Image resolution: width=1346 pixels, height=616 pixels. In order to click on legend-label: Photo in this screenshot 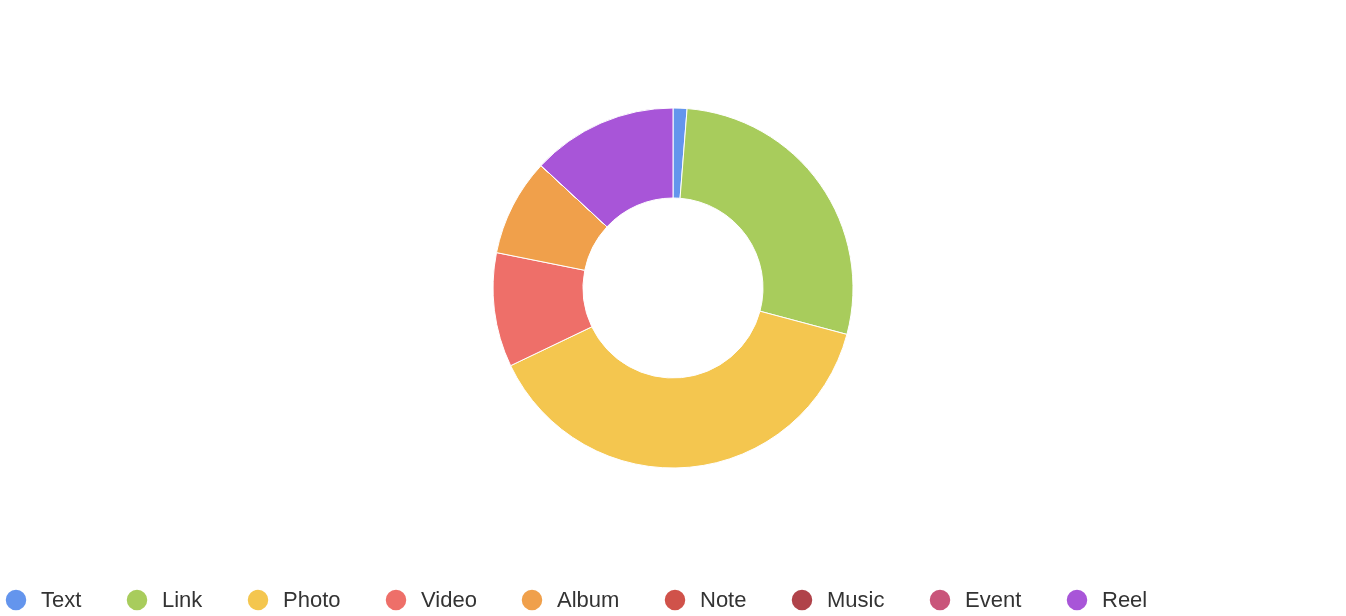, I will do `click(312, 599)`.